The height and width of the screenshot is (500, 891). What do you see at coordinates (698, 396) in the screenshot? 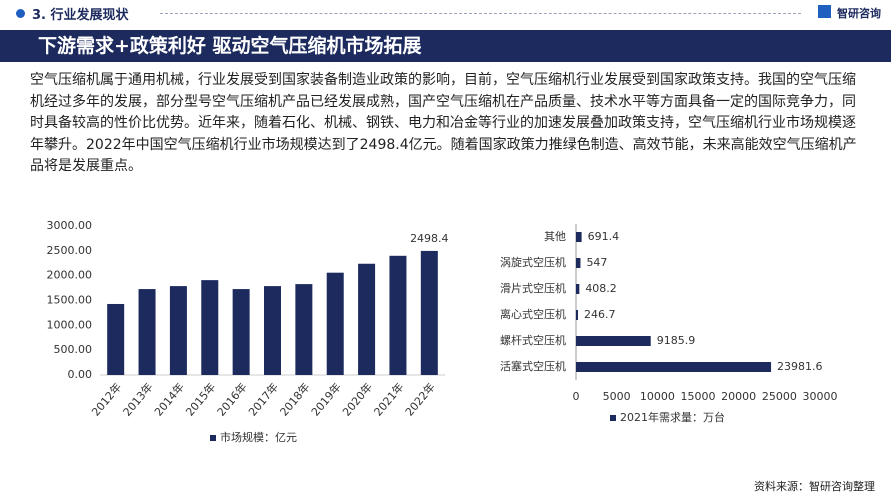
I see `x-tick-label: 15000` at bounding box center [698, 396].